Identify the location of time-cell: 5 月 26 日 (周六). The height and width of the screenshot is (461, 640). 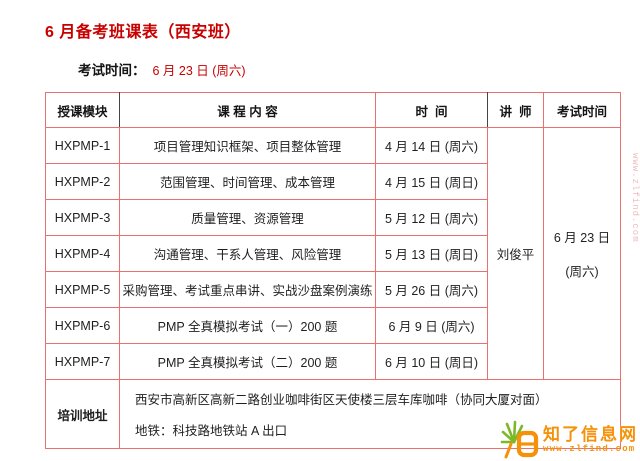
(431, 289).